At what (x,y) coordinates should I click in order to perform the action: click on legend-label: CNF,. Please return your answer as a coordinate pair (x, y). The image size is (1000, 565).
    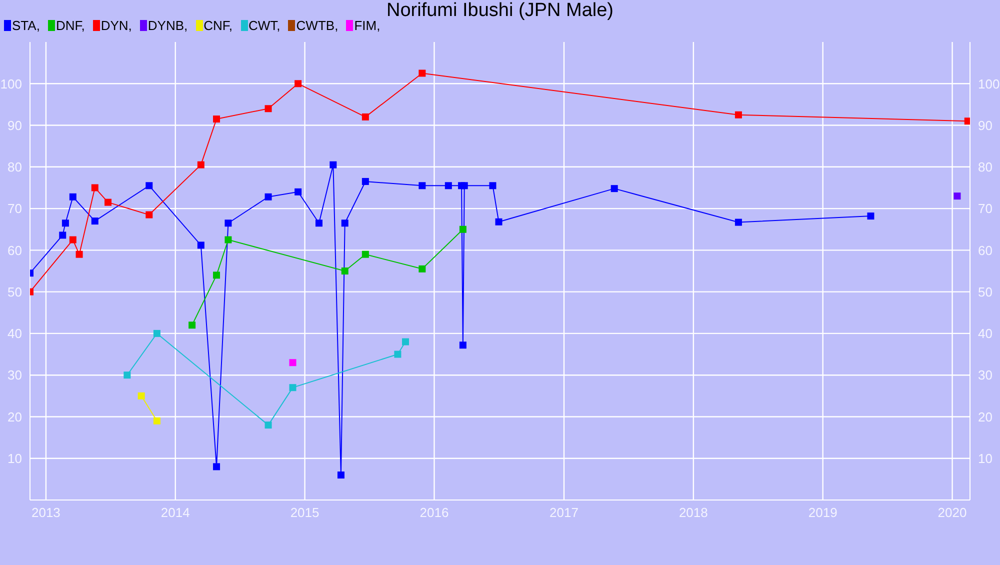
    Looking at the image, I should click on (218, 25).